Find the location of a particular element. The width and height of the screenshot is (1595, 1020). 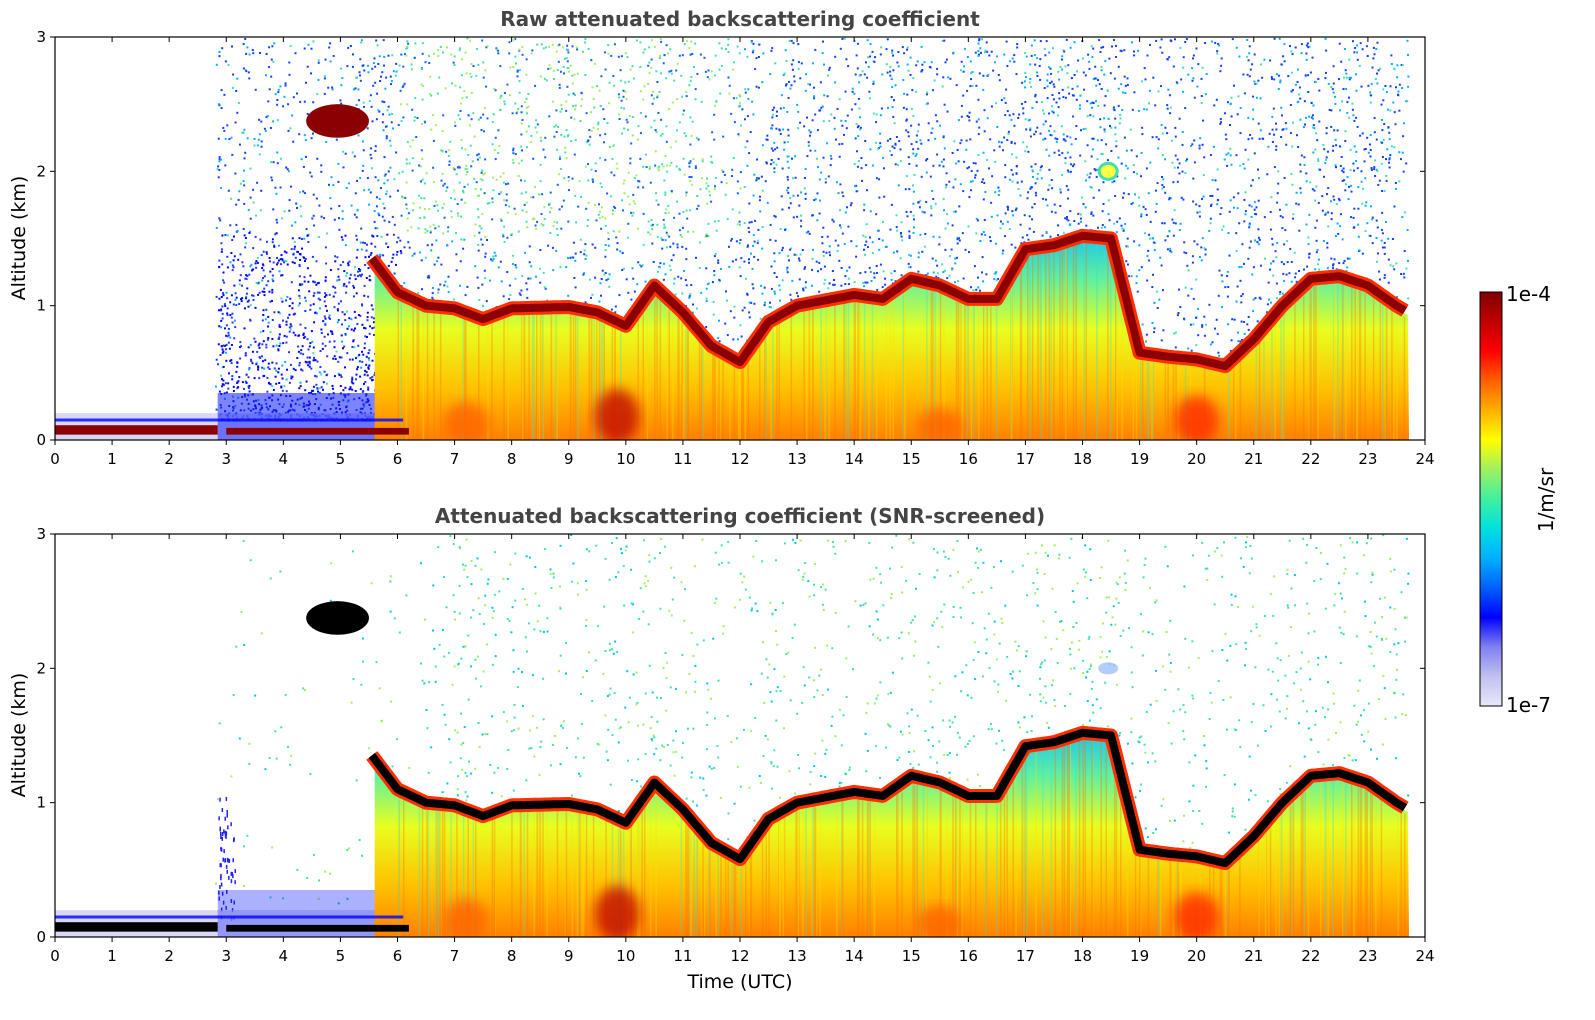

colorbar: 1e-4 1e-7 1/m/sr is located at coordinates (1518, 499).